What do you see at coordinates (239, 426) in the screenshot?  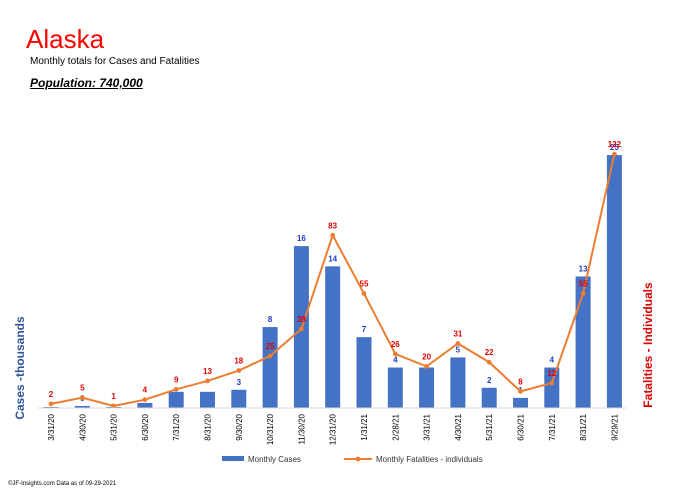 I see `x-tick-9/30/20: 9/30/20` at bounding box center [239, 426].